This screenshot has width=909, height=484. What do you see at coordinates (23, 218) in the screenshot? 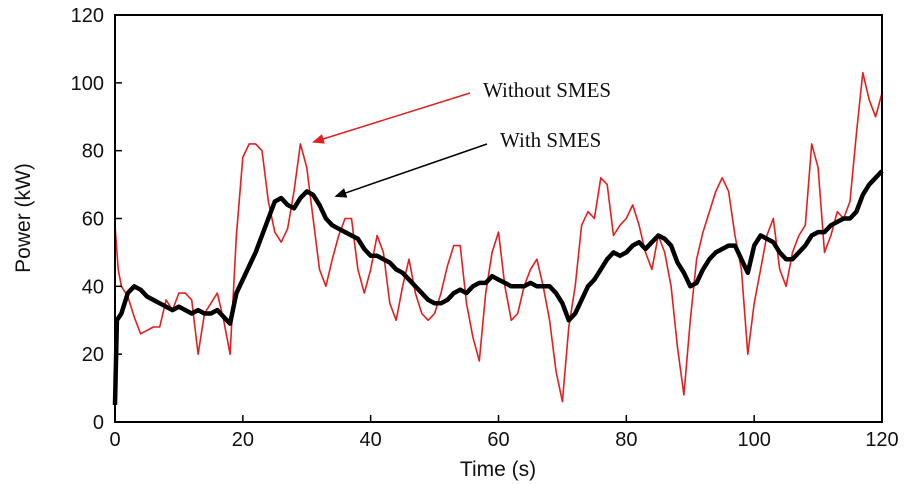
I see `y-axis-title: Power (kW)` at bounding box center [23, 218].